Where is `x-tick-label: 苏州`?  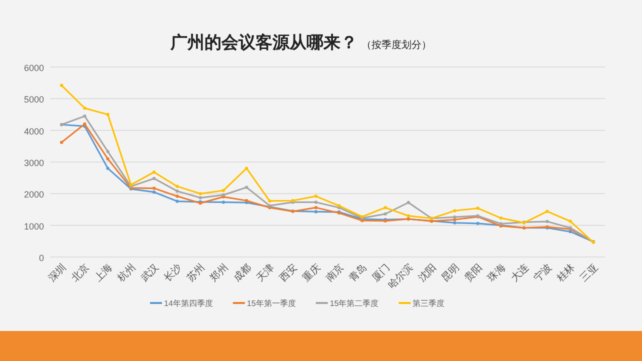 x-tick-label: 苏州 is located at coordinates (196, 272).